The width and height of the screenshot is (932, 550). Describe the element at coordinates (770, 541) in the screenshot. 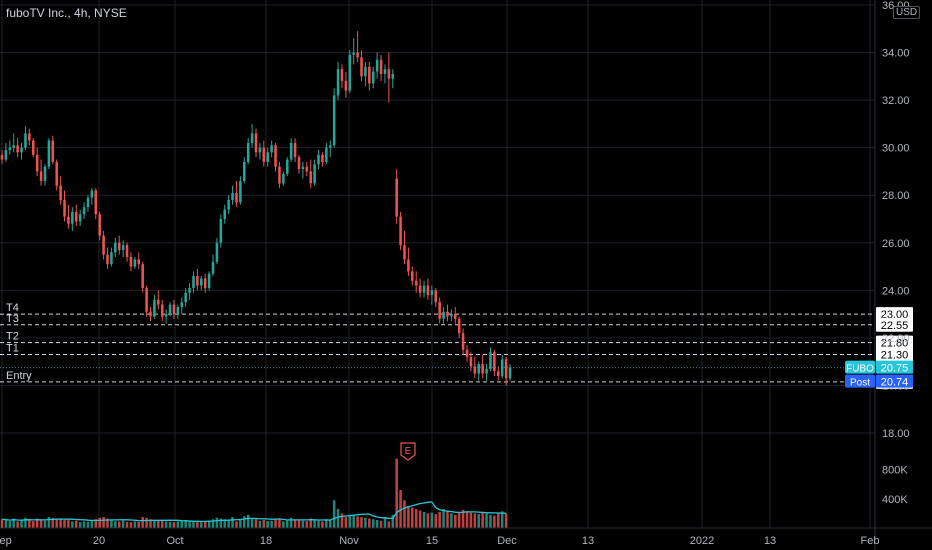

I see `time-tick-label: 13` at that location.